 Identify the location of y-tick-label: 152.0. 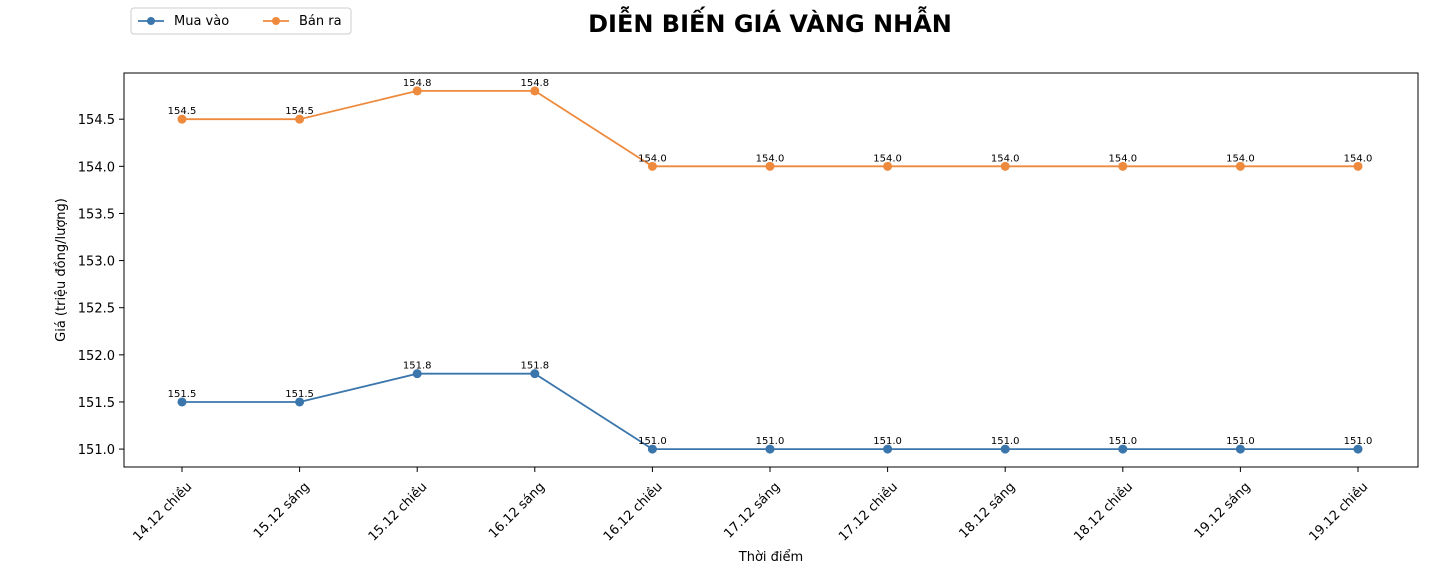
(96, 356).